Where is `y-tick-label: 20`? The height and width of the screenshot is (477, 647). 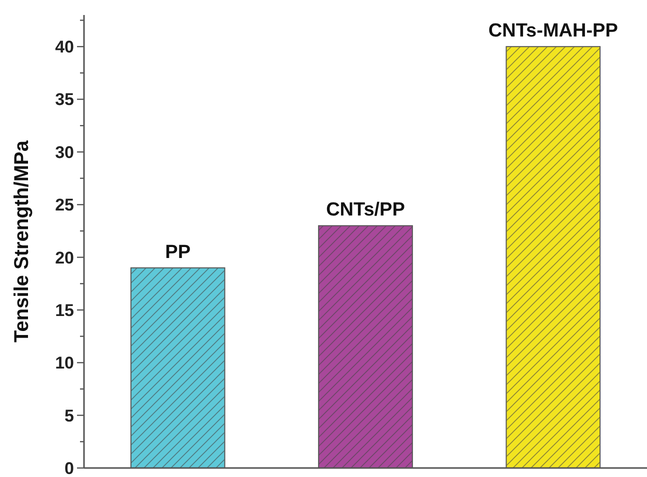
y-tick-label: 20 is located at coordinates (64, 258).